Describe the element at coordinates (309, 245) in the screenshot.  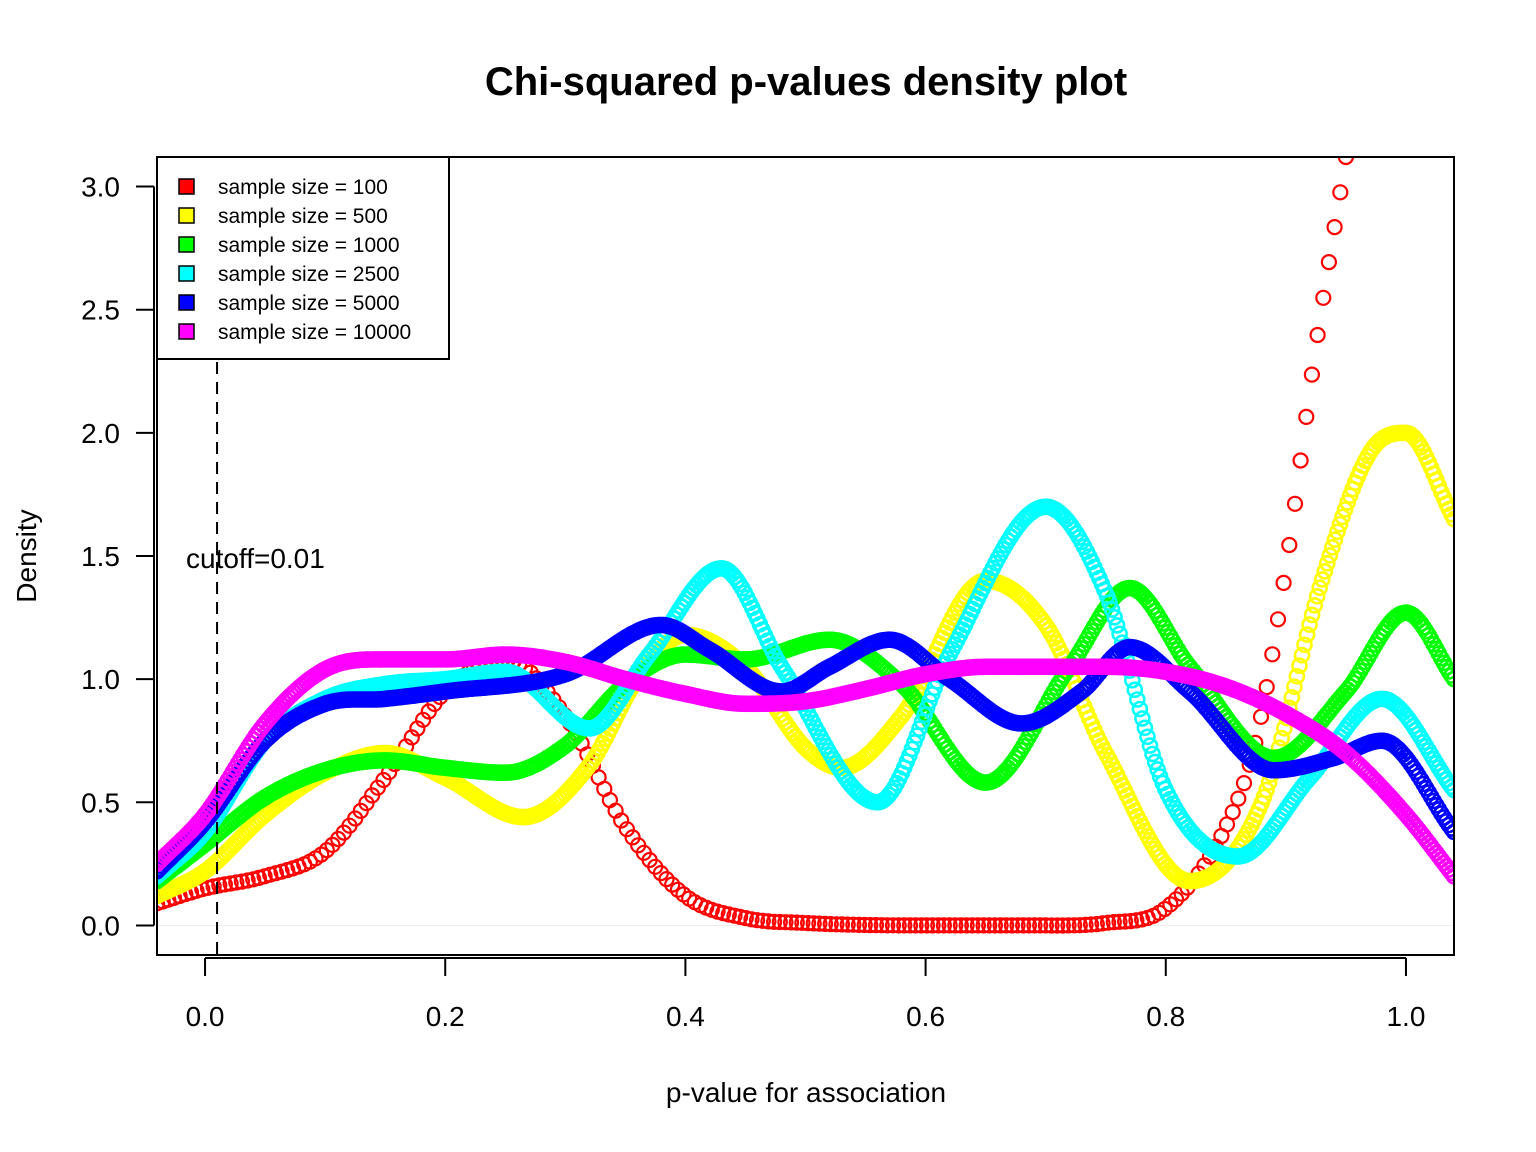
I see `legend-label: sample size = 1000` at that location.